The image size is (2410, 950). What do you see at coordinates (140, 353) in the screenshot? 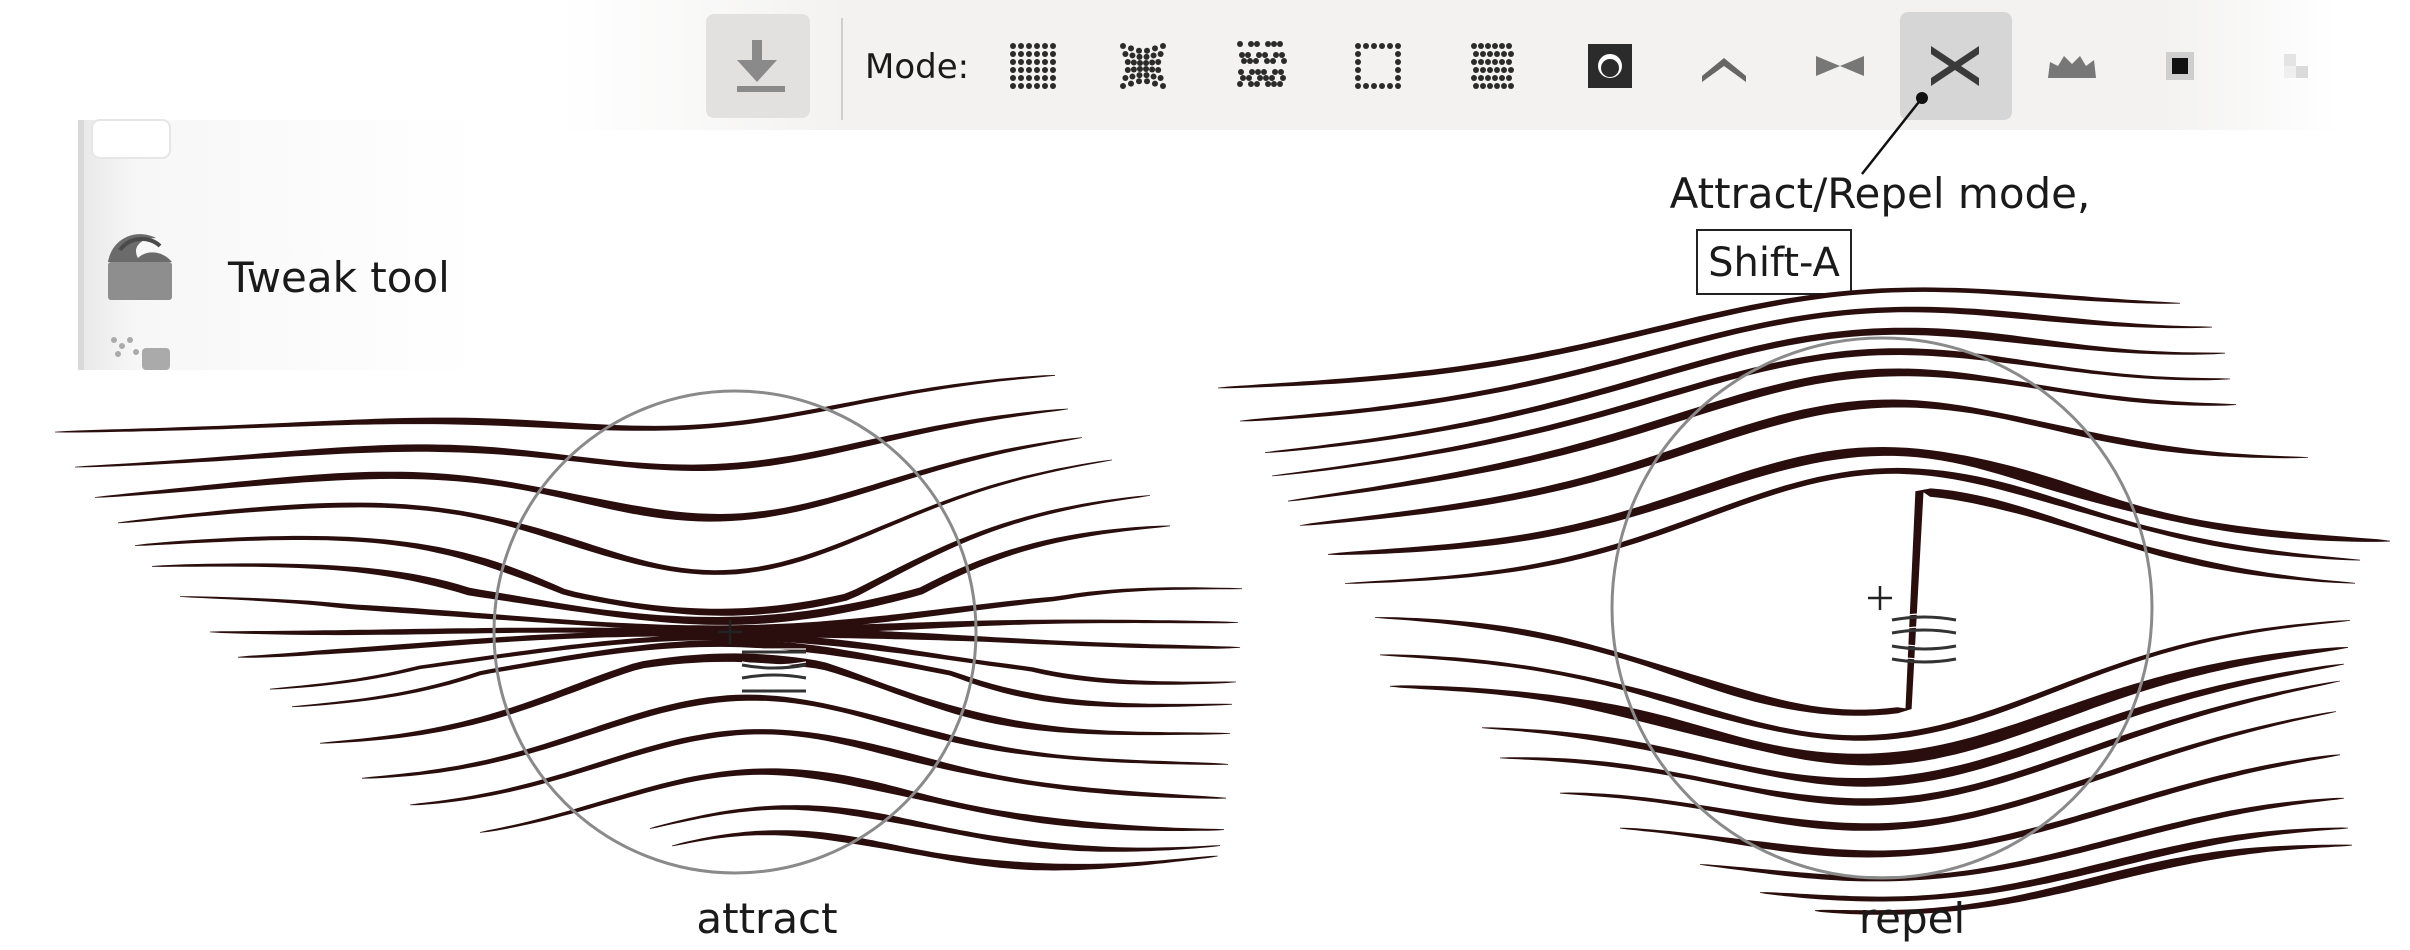
I see `spray-tool-icon` at bounding box center [140, 353].